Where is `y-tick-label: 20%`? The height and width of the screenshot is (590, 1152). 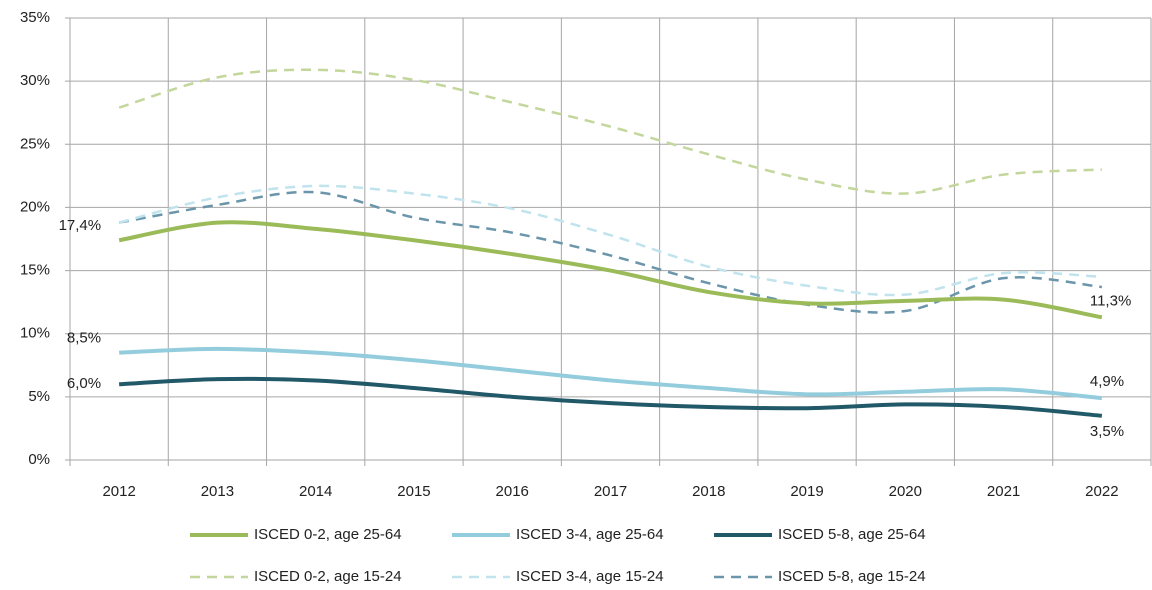
y-tick-label: 20% is located at coordinates (35, 206).